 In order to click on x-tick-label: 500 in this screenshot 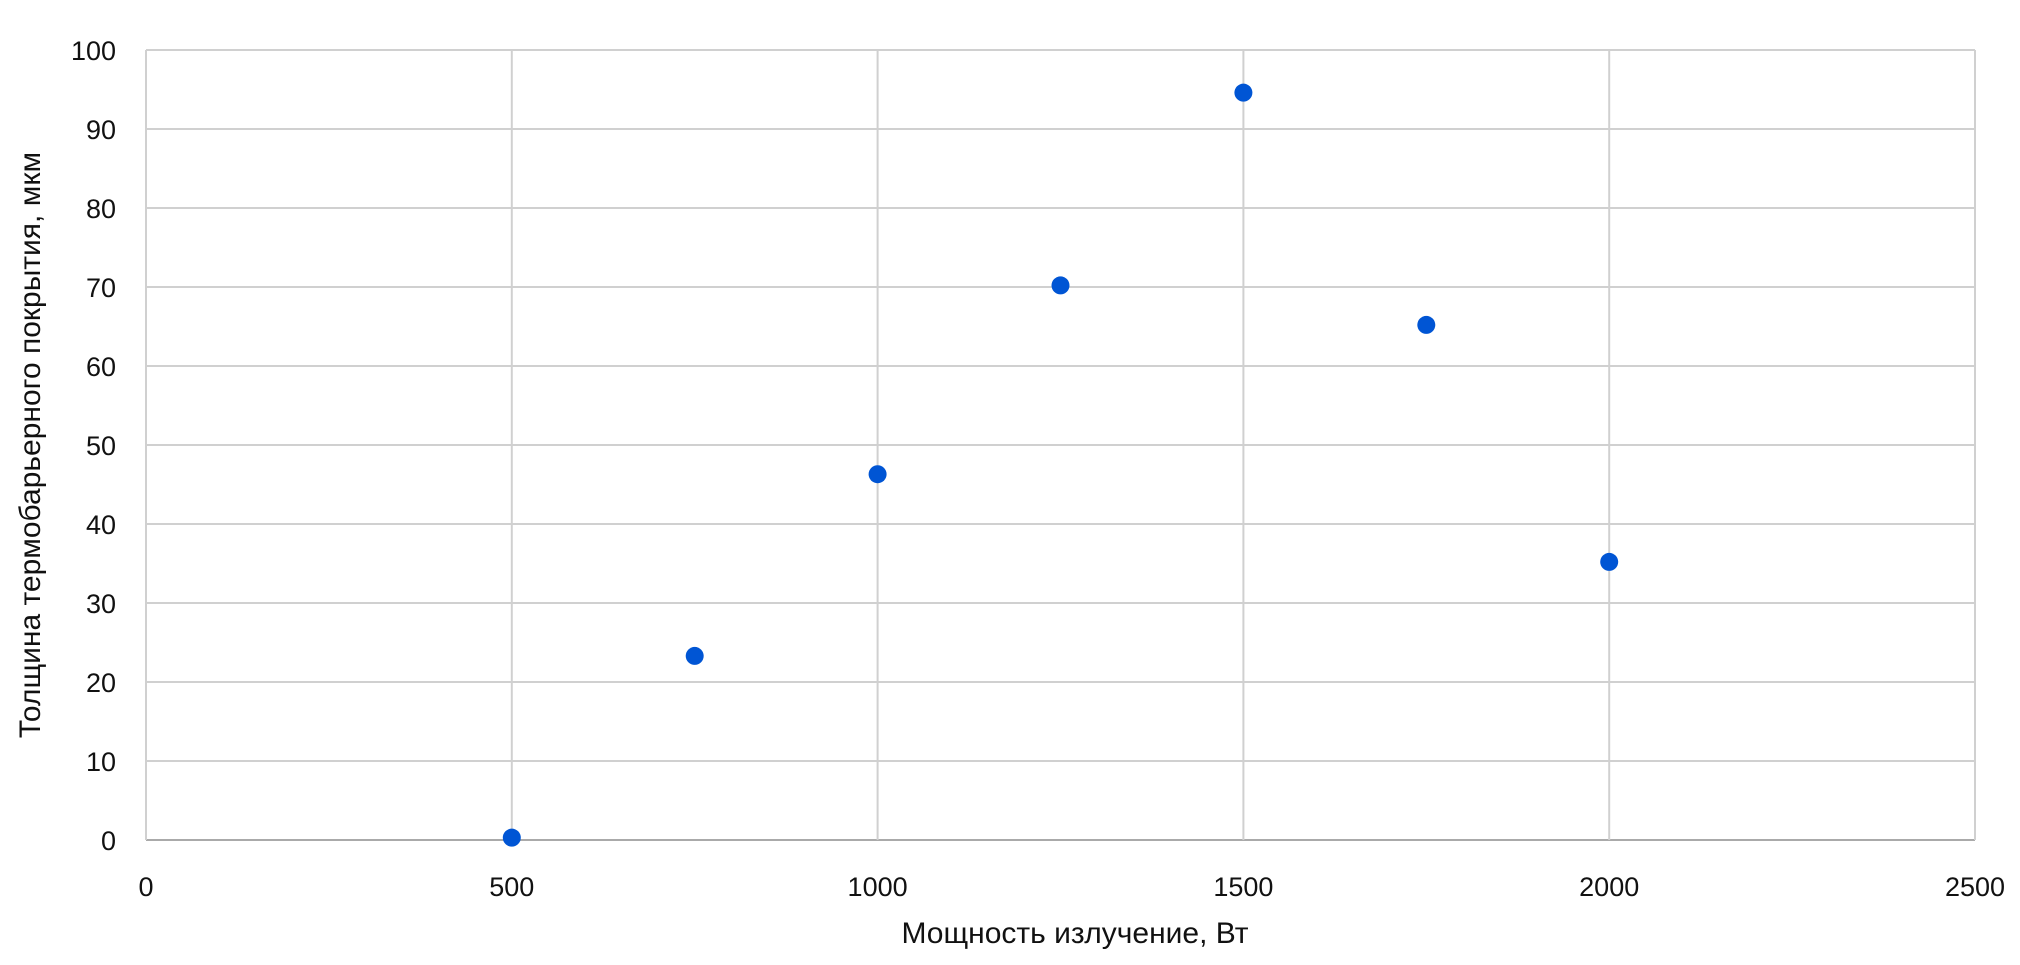, I will do `click(511, 887)`.